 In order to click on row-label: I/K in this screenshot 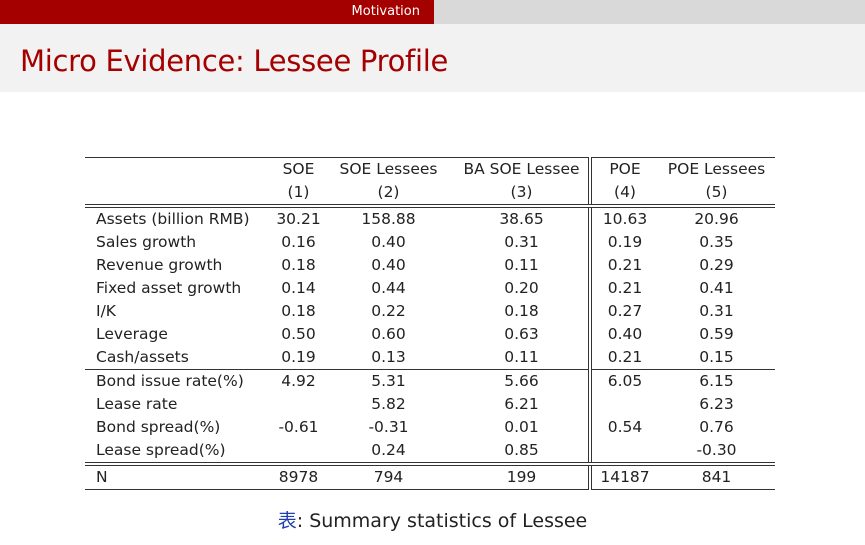, I will do `click(106, 311)`.